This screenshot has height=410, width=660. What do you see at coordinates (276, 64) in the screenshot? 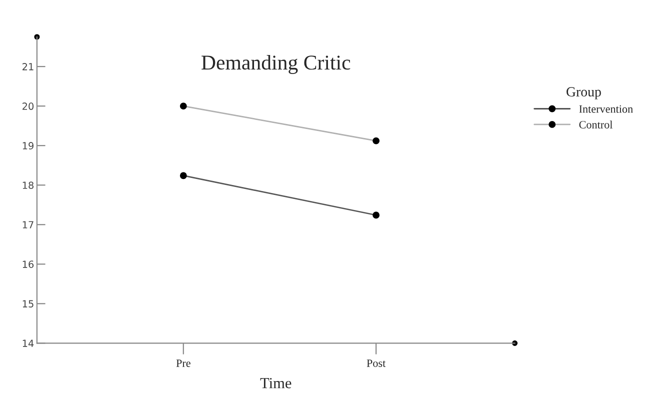
I see `text: Demanding Critic` at bounding box center [276, 64].